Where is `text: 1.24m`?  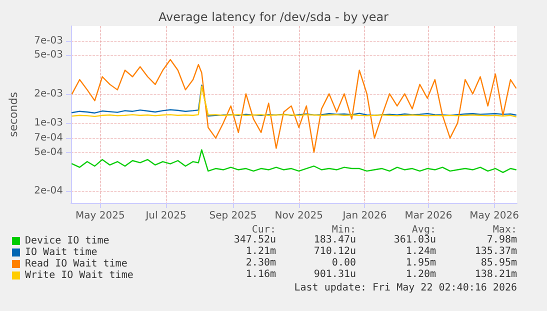 text: 1.24m is located at coordinates (421, 251).